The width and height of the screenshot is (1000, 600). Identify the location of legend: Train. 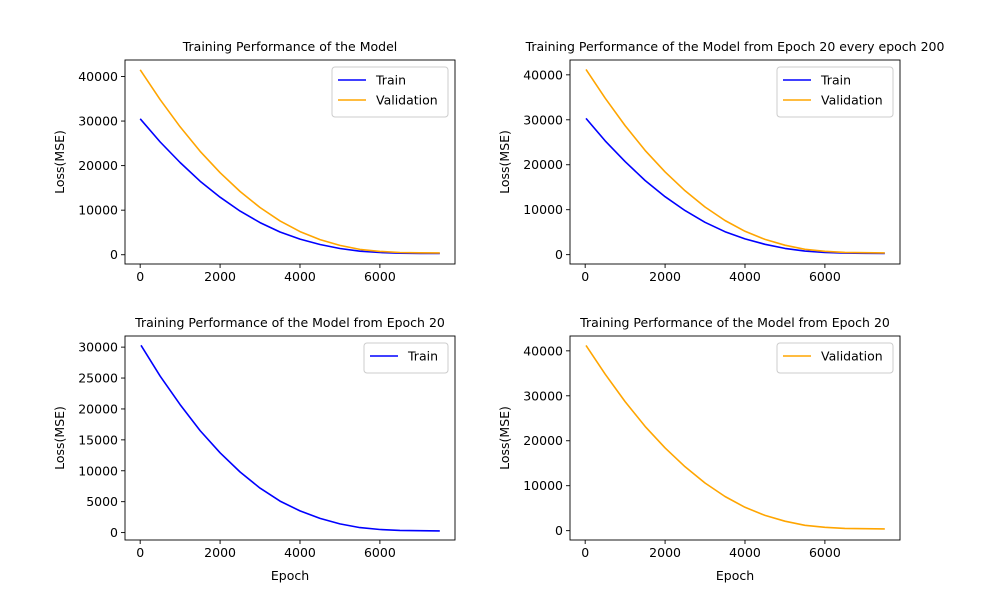
(406, 358).